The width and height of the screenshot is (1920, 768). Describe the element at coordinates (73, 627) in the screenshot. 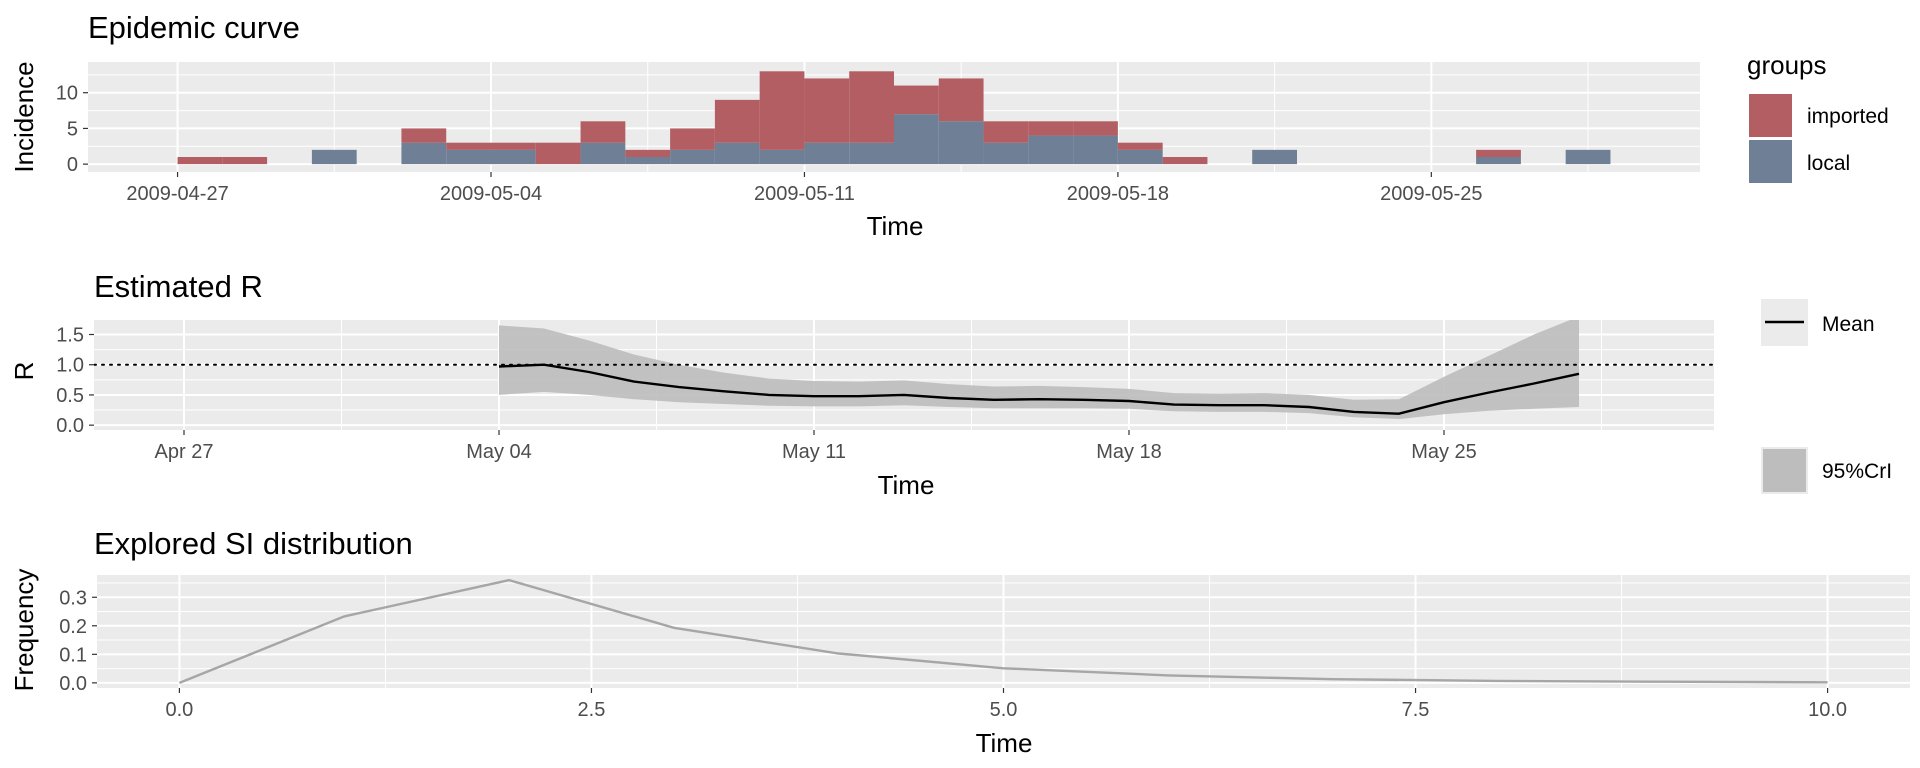

I see `si-y-tick-label: 0.2` at that location.